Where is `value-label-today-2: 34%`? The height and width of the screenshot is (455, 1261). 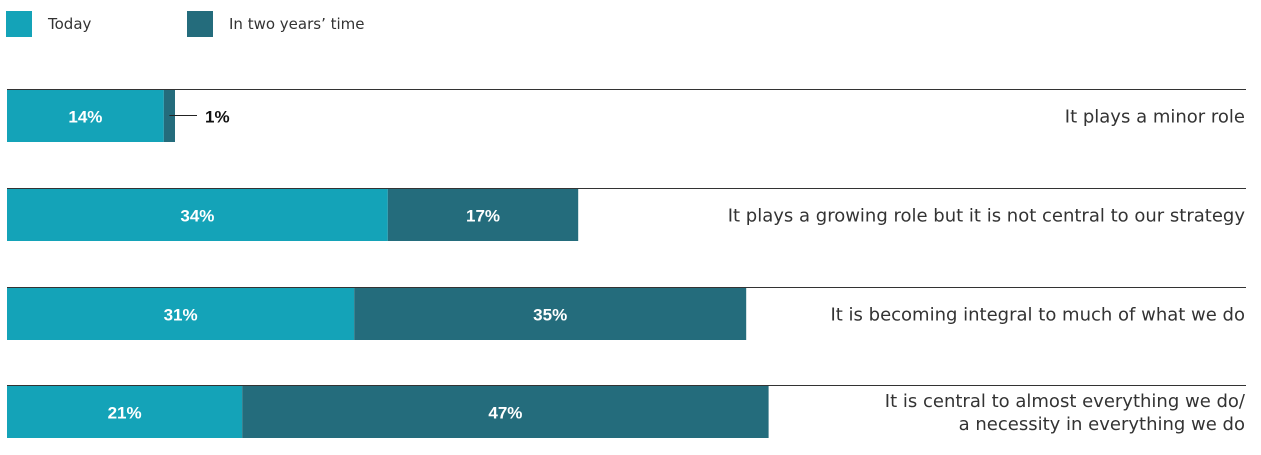
value-label-today-2: 34% is located at coordinates (197, 216).